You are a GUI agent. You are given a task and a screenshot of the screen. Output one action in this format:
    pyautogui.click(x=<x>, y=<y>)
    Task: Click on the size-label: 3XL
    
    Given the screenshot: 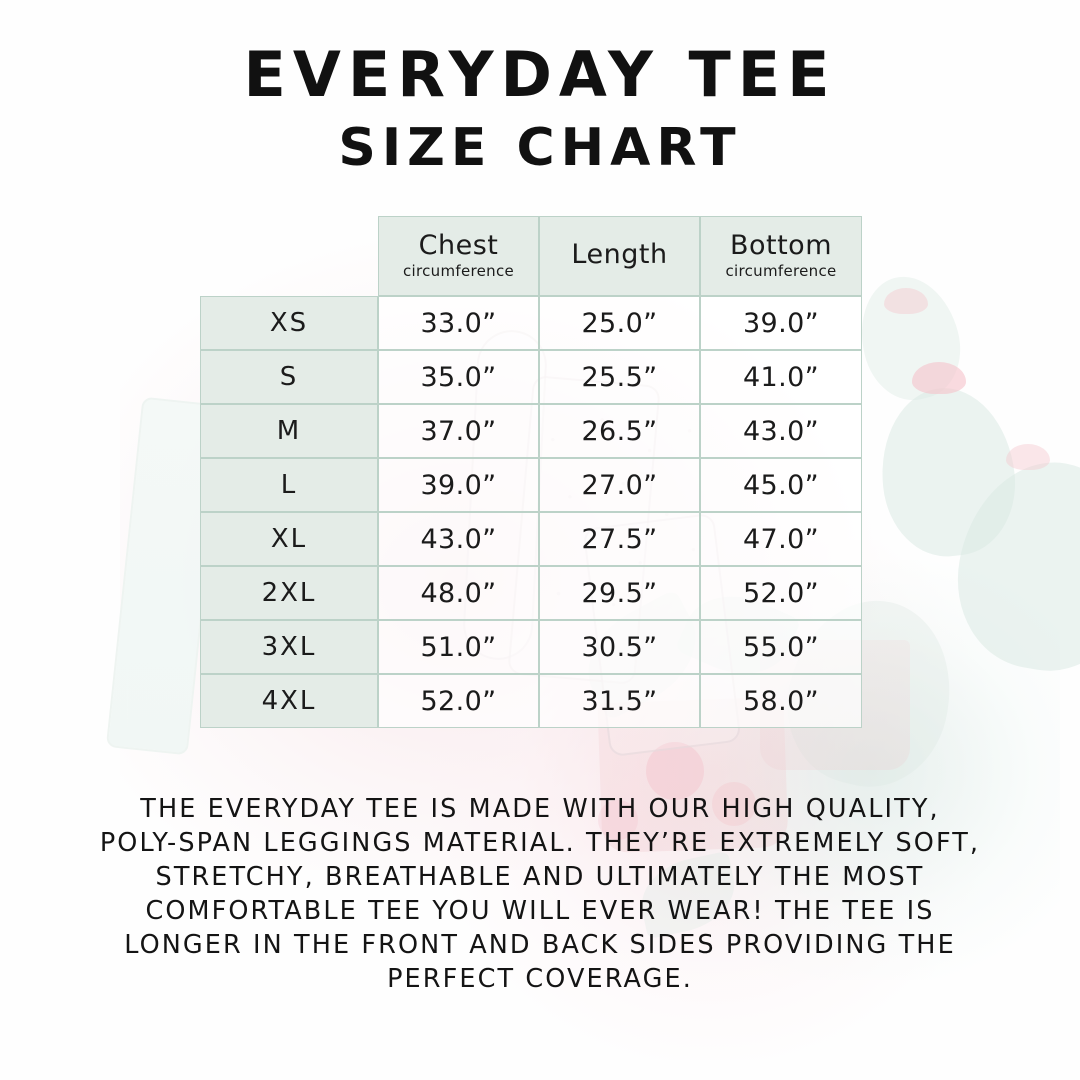 What is the action you would take?
    pyautogui.click(x=289, y=647)
    